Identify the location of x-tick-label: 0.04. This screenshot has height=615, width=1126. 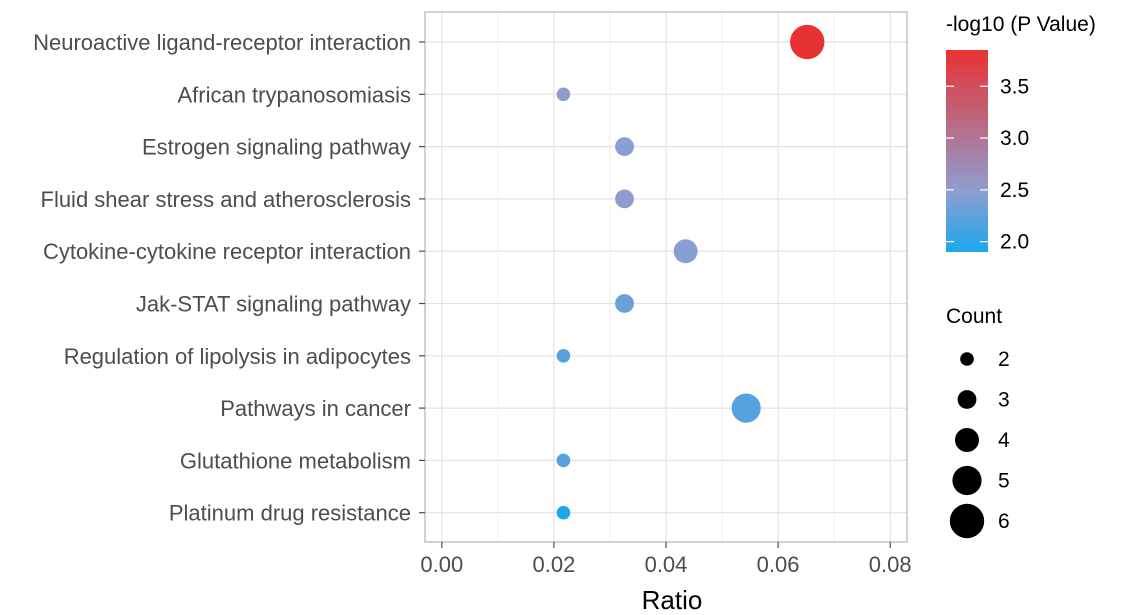
(666, 564).